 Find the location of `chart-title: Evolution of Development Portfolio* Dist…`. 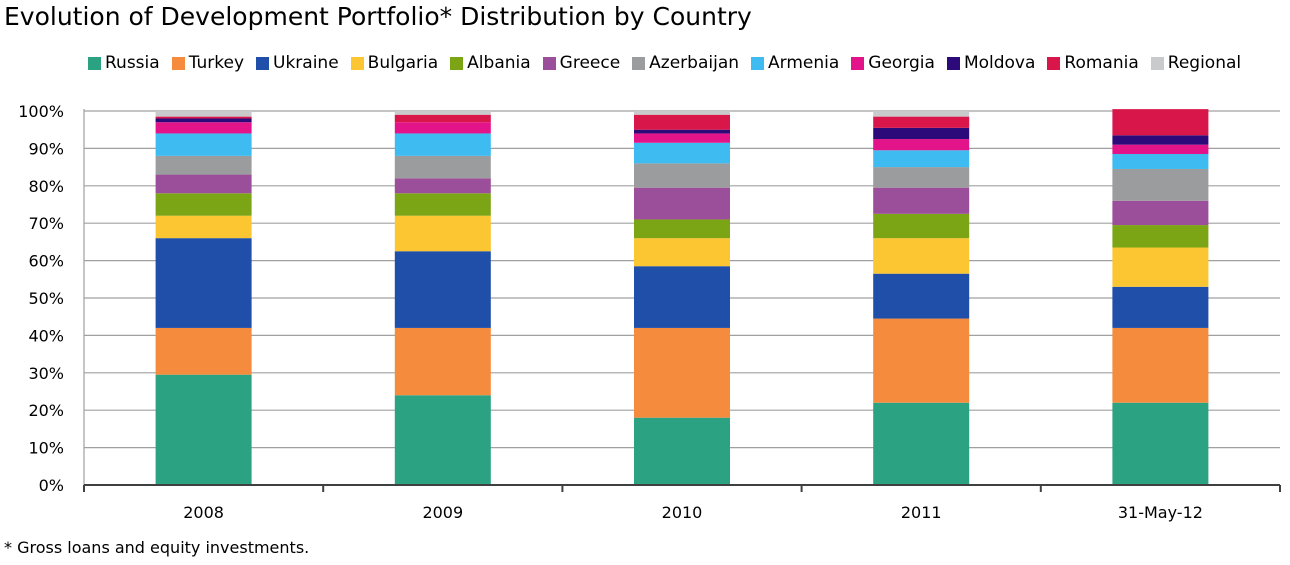

chart-title: Evolution of Development Portfolio* Dist… is located at coordinates (378, 16).